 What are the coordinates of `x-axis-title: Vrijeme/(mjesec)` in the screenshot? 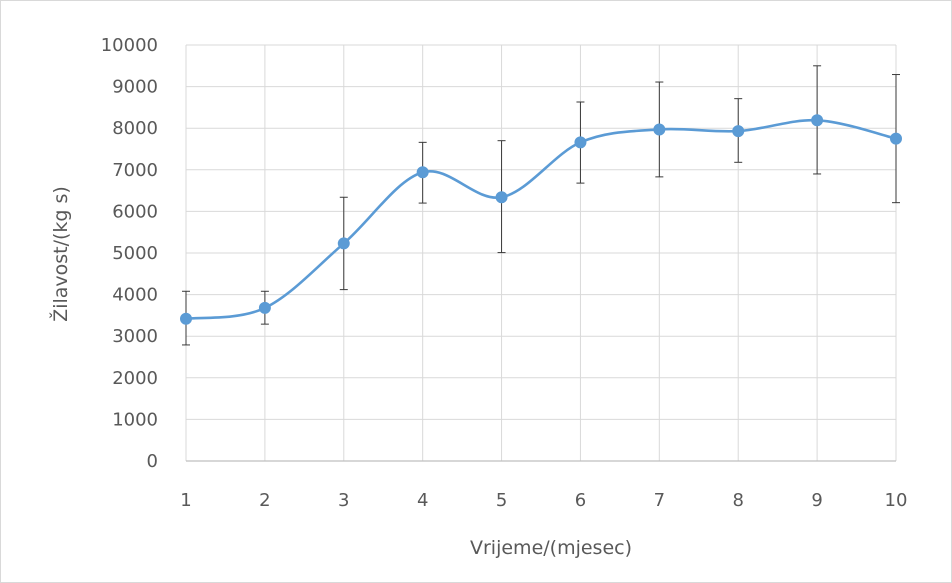 It's located at (551, 548).